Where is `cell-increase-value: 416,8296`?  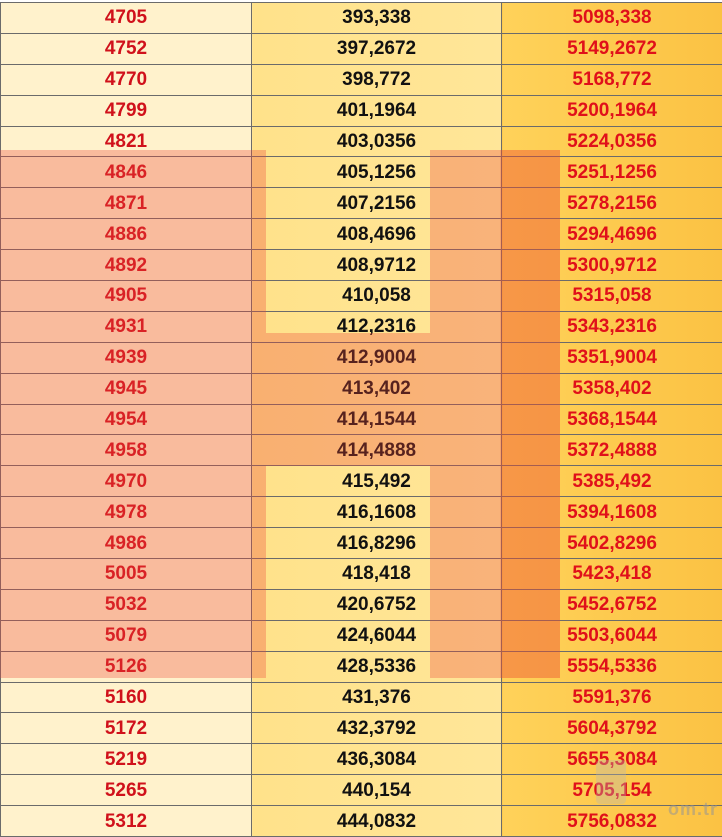
cell-increase-value: 416,8296 is located at coordinates (377, 543).